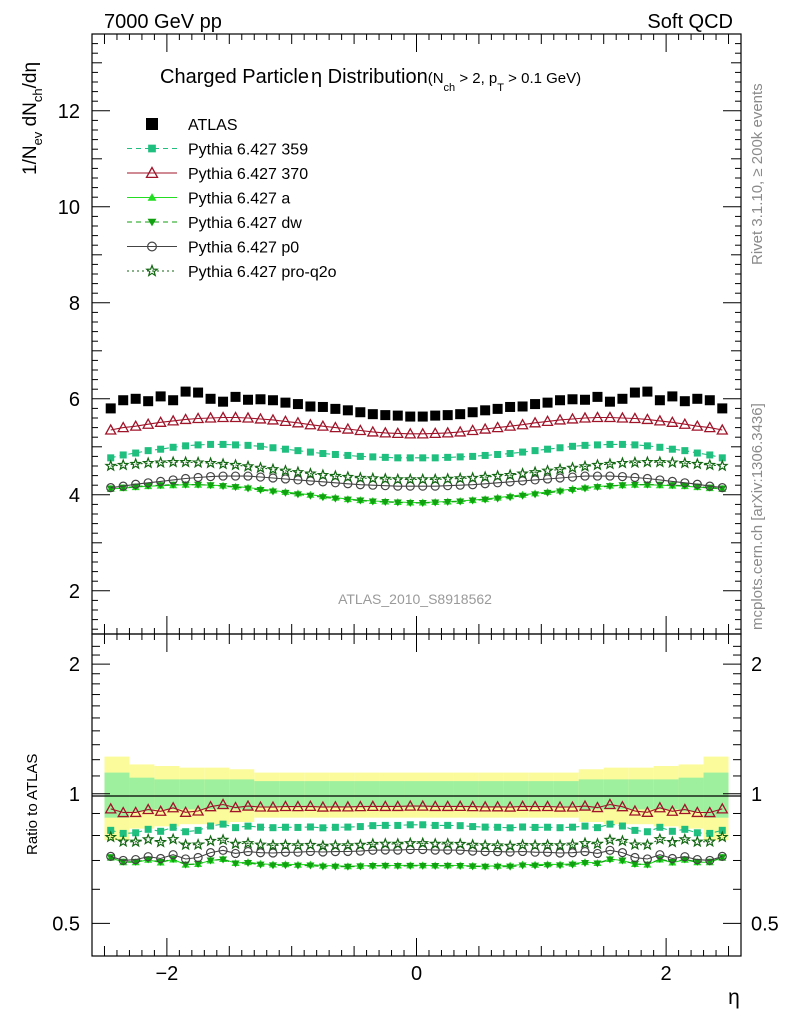 The width and height of the screenshot is (786, 1024). I want to click on plot-title-main: Charged Particle, so click(234, 77).